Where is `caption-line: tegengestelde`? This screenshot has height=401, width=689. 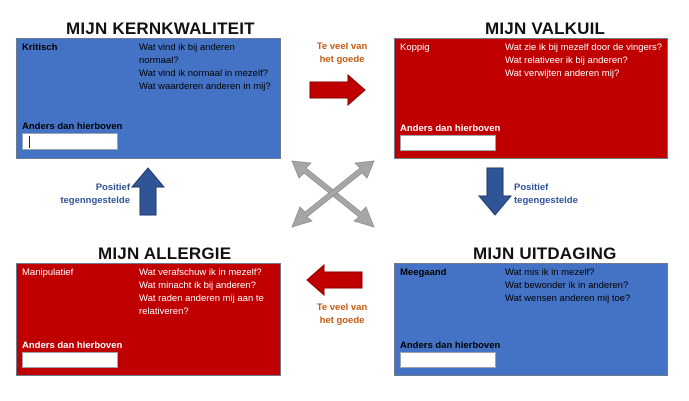
caption-line: tegengestelde is located at coordinates (546, 200).